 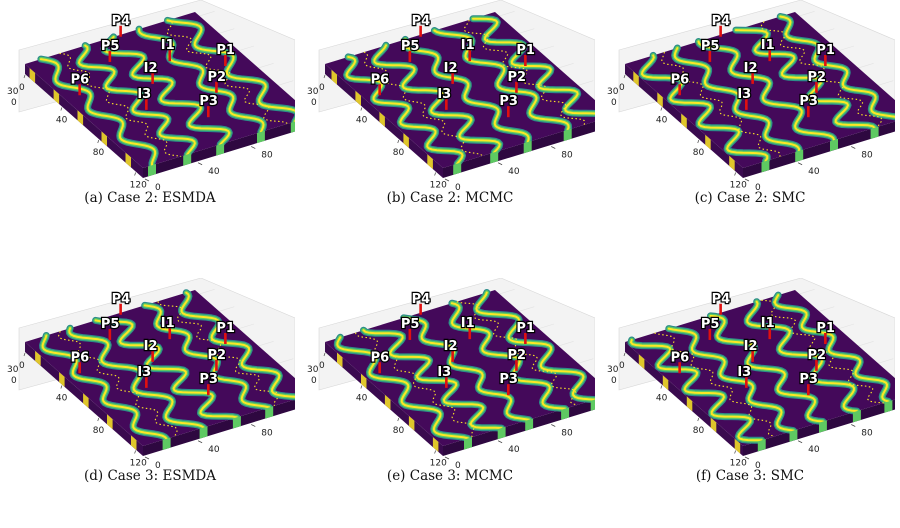 What do you see at coordinates (150, 476) in the screenshot?
I see `panel-caption: (d) Case 3: ESMDA` at bounding box center [150, 476].